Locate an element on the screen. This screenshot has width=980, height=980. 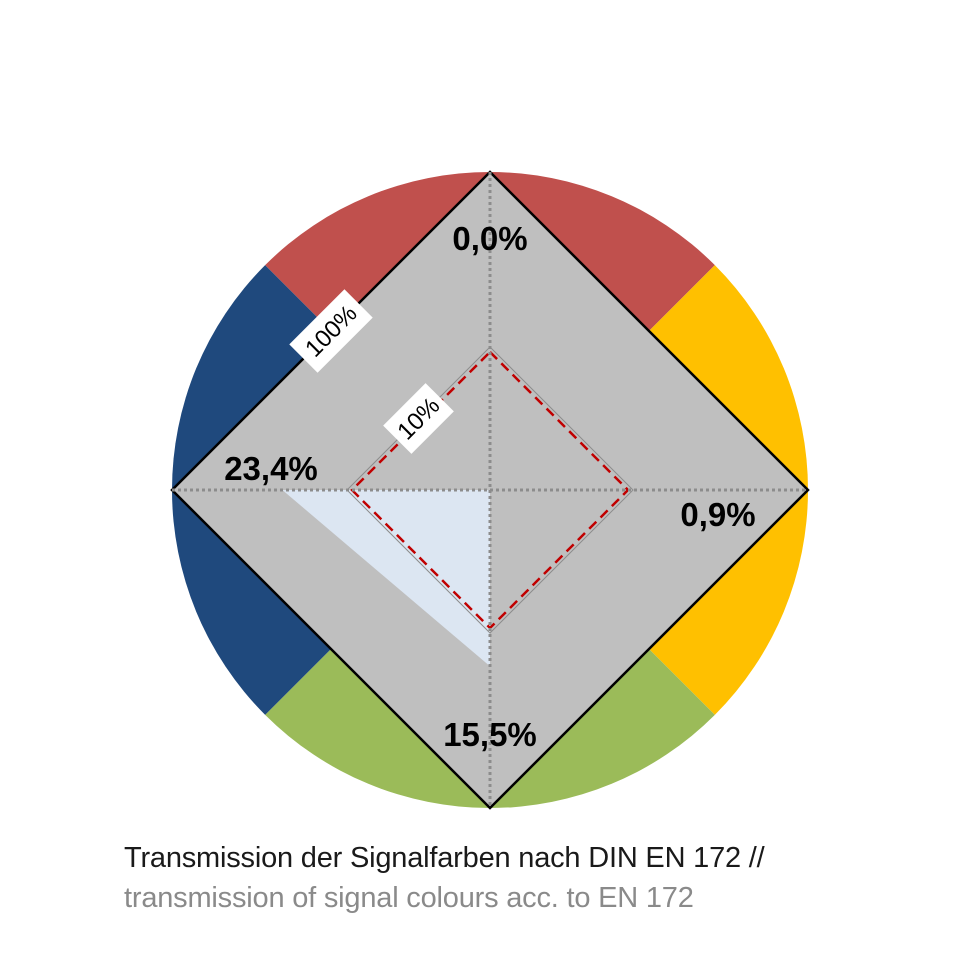
data-area is located at coordinates (386, 578).